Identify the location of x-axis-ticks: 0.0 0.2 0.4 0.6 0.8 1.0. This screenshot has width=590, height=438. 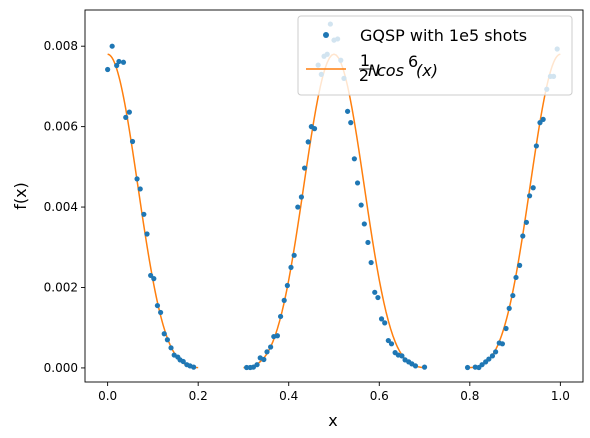
(334, 392).